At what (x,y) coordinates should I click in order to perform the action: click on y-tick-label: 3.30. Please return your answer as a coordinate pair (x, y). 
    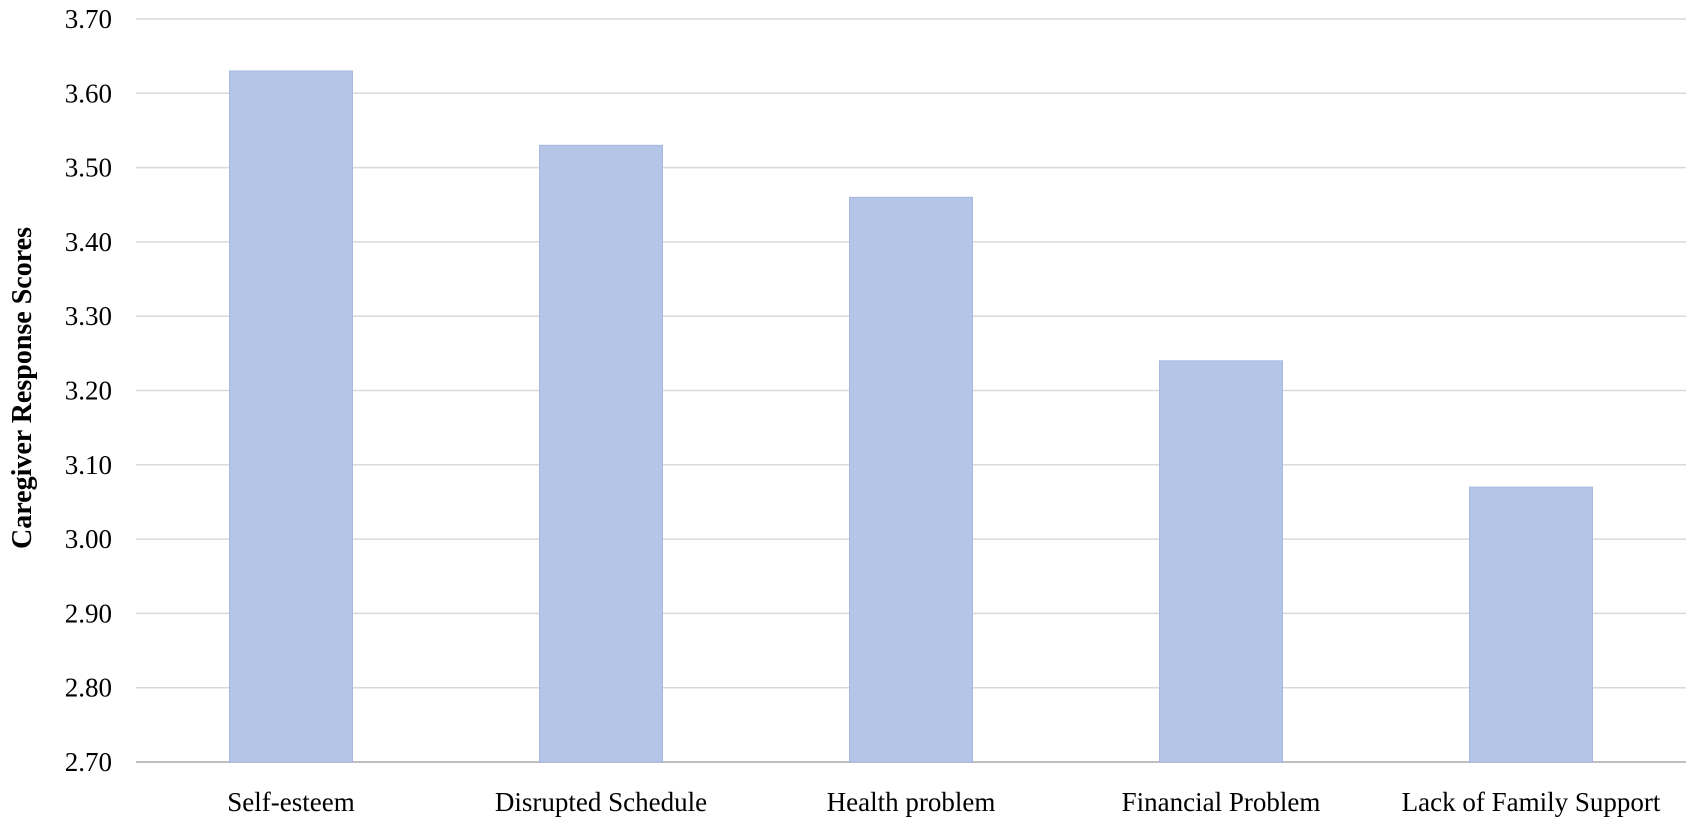
    Looking at the image, I should click on (88, 316).